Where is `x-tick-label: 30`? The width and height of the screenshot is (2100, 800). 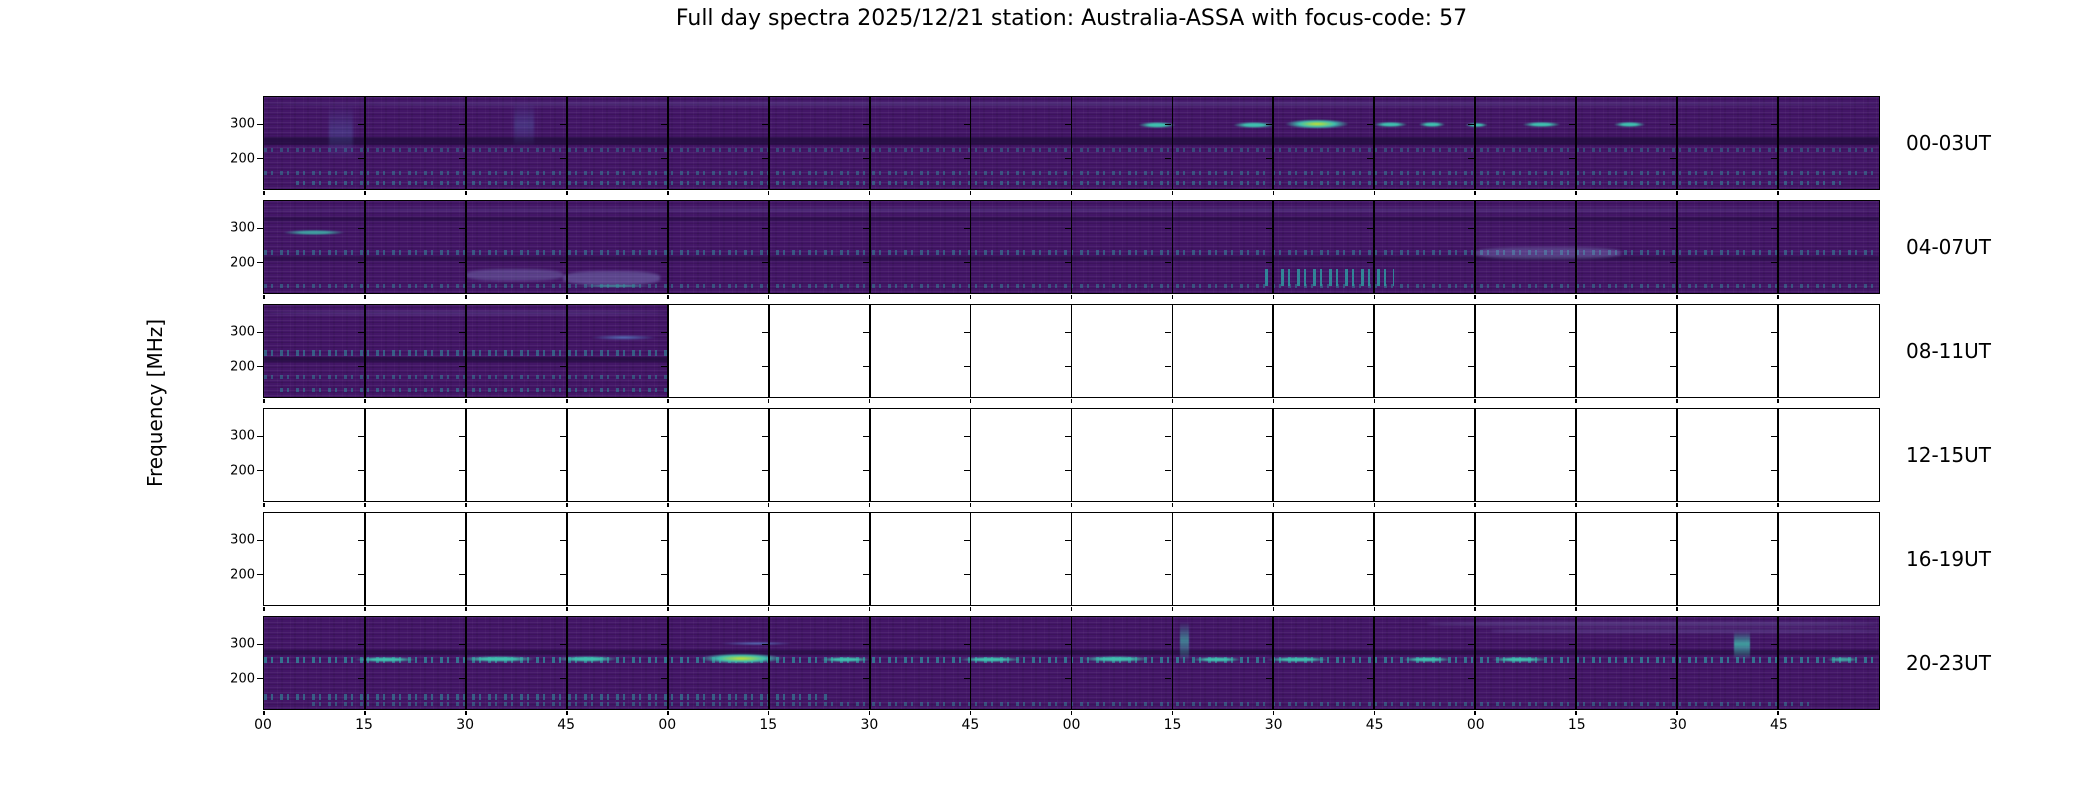 x-tick-label: 30 is located at coordinates (1273, 725).